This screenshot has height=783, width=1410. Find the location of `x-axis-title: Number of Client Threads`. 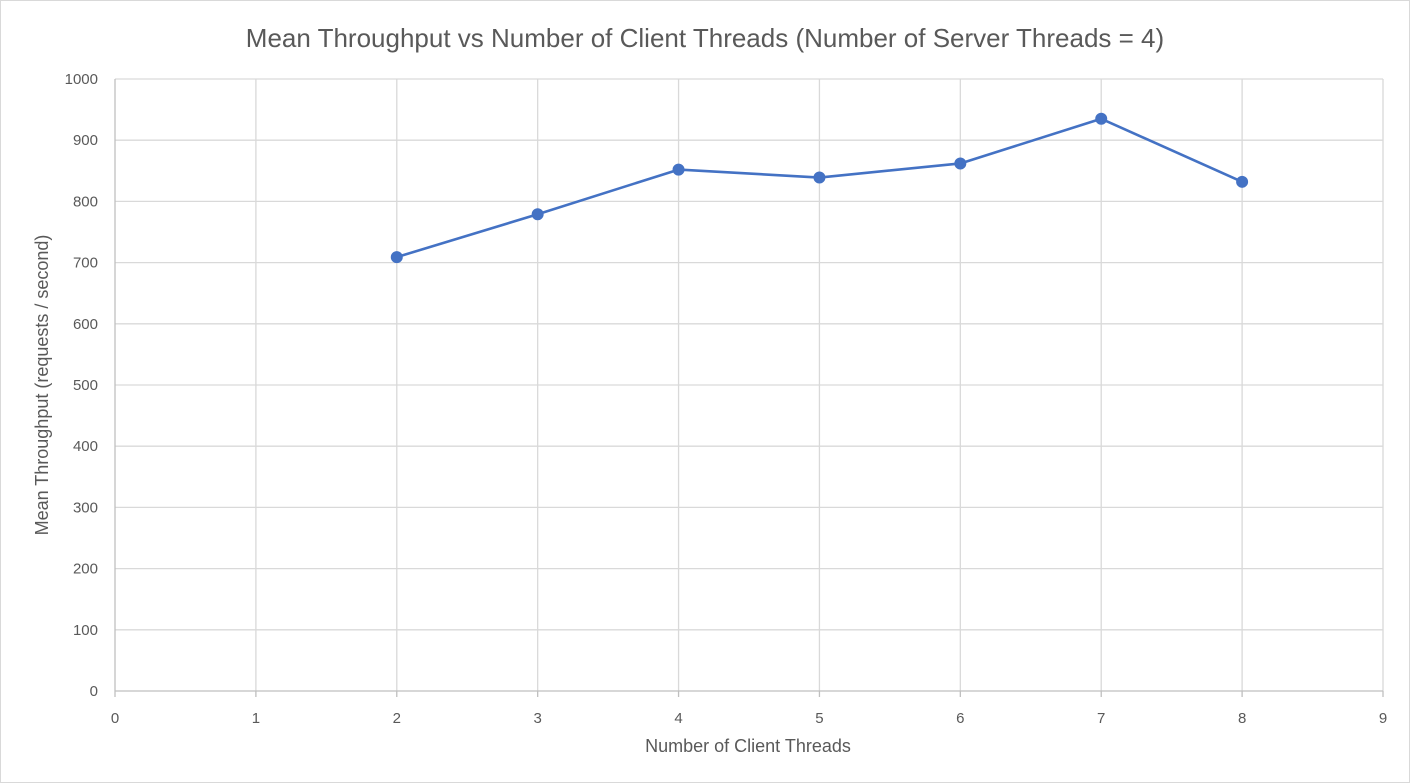

x-axis-title: Number of Client Threads is located at coordinates (748, 746).